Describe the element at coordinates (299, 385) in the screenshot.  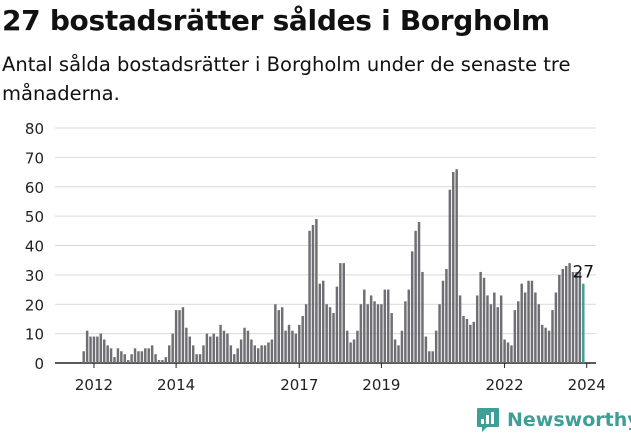
I see `x-tick-label: 2017` at that location.